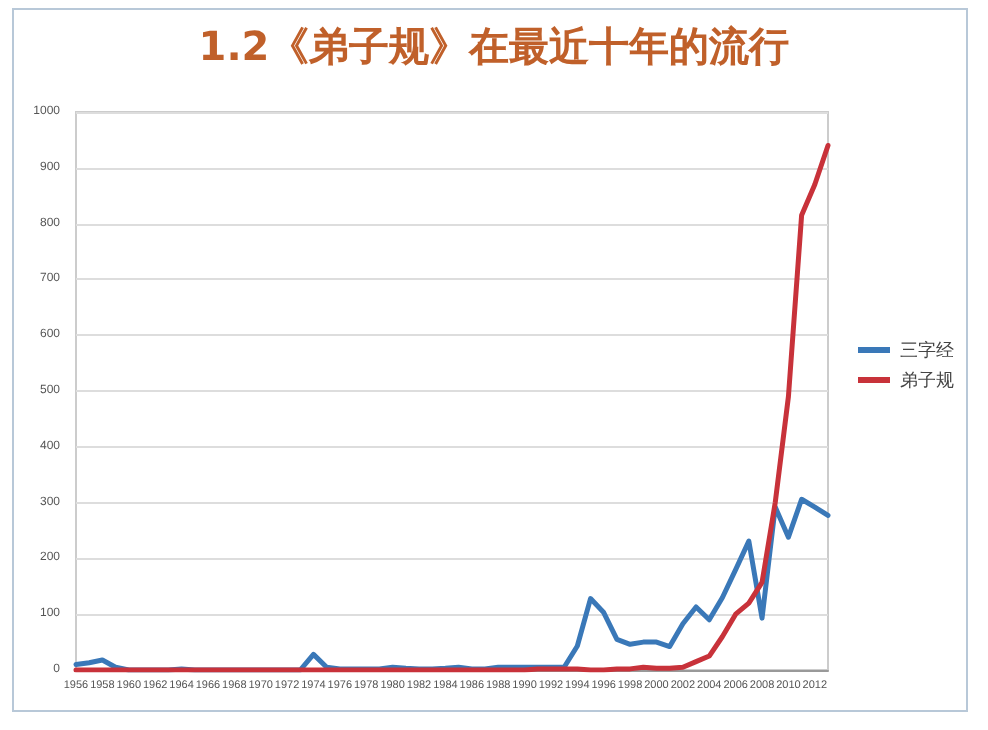  Describe the element at coordinates (494, 46) in the screenshot. I see `chart-title: 1.2《弟子规》在最近十年的流行` at that location.